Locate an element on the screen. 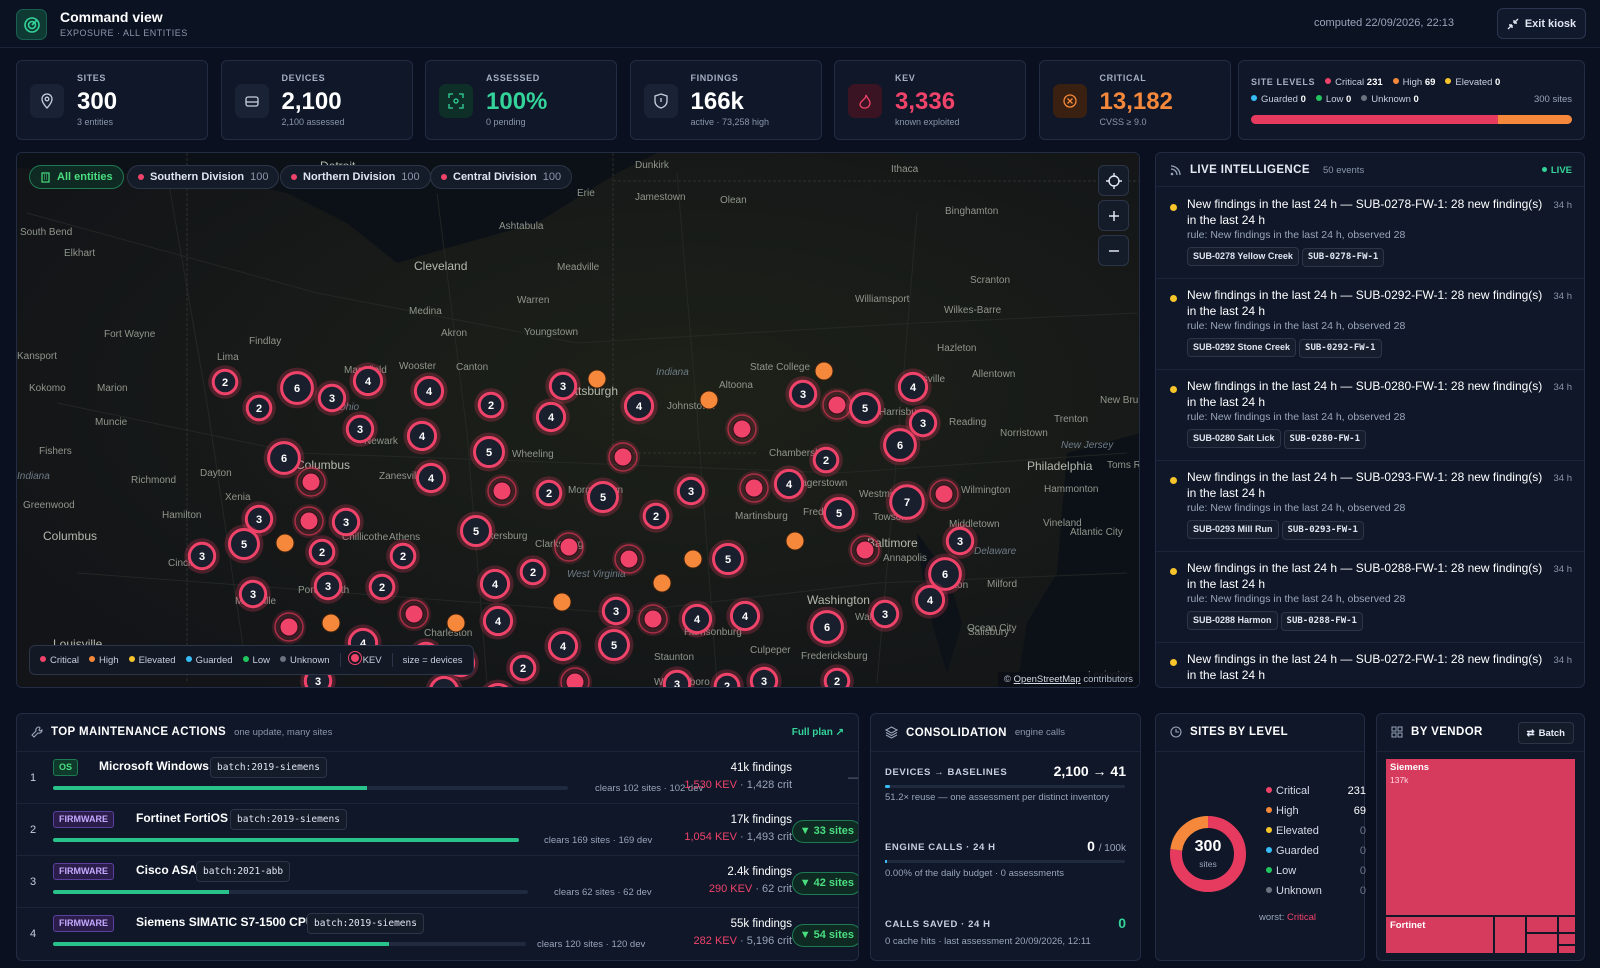 This screenshot has width=1600, height=968. batch-tag: batch:2021-abb is located at coordinates (243, 871).